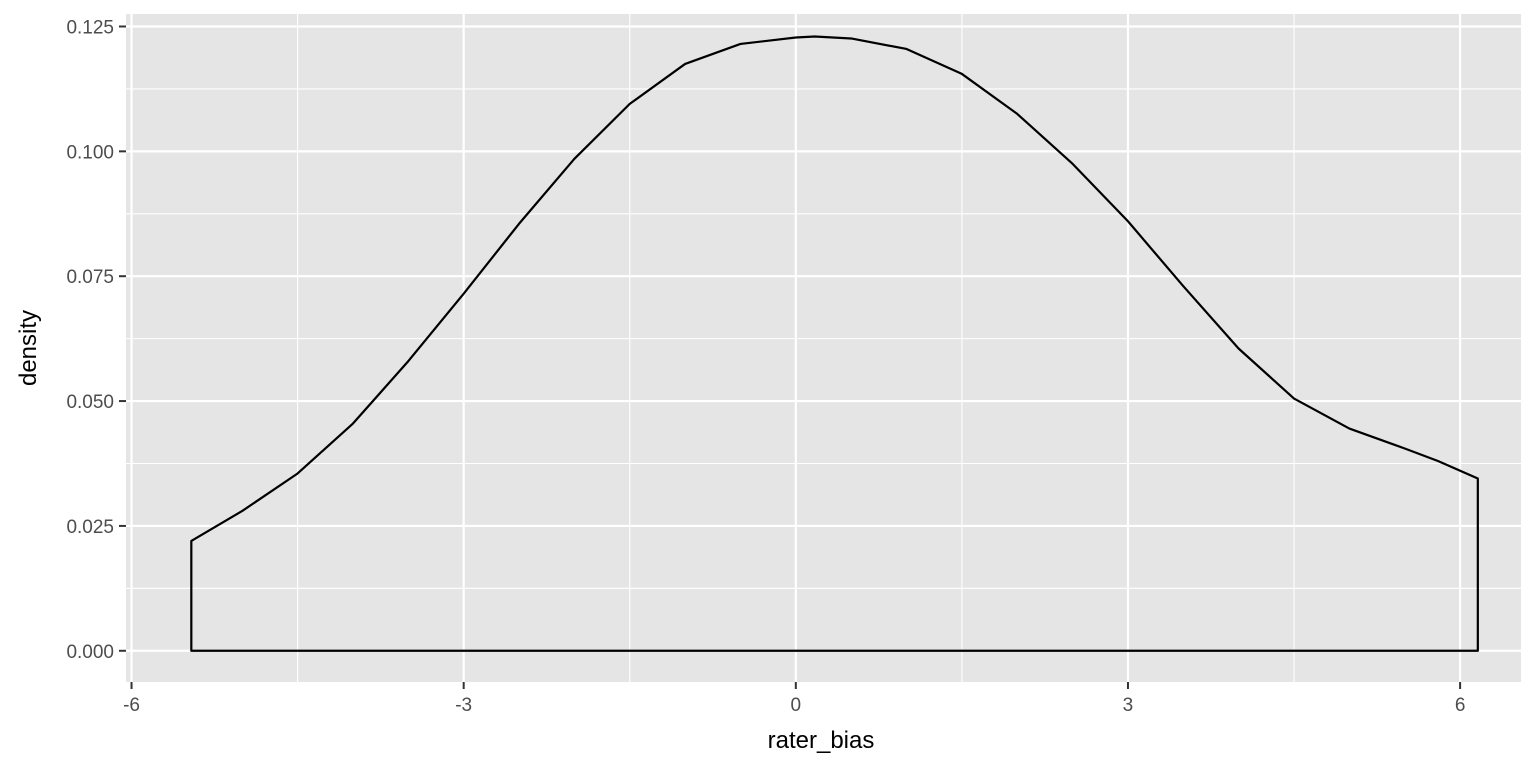  Describe the element at coordinates (90, 152) in the screenshot. I see `y-tick-label: 0.100` at that location.